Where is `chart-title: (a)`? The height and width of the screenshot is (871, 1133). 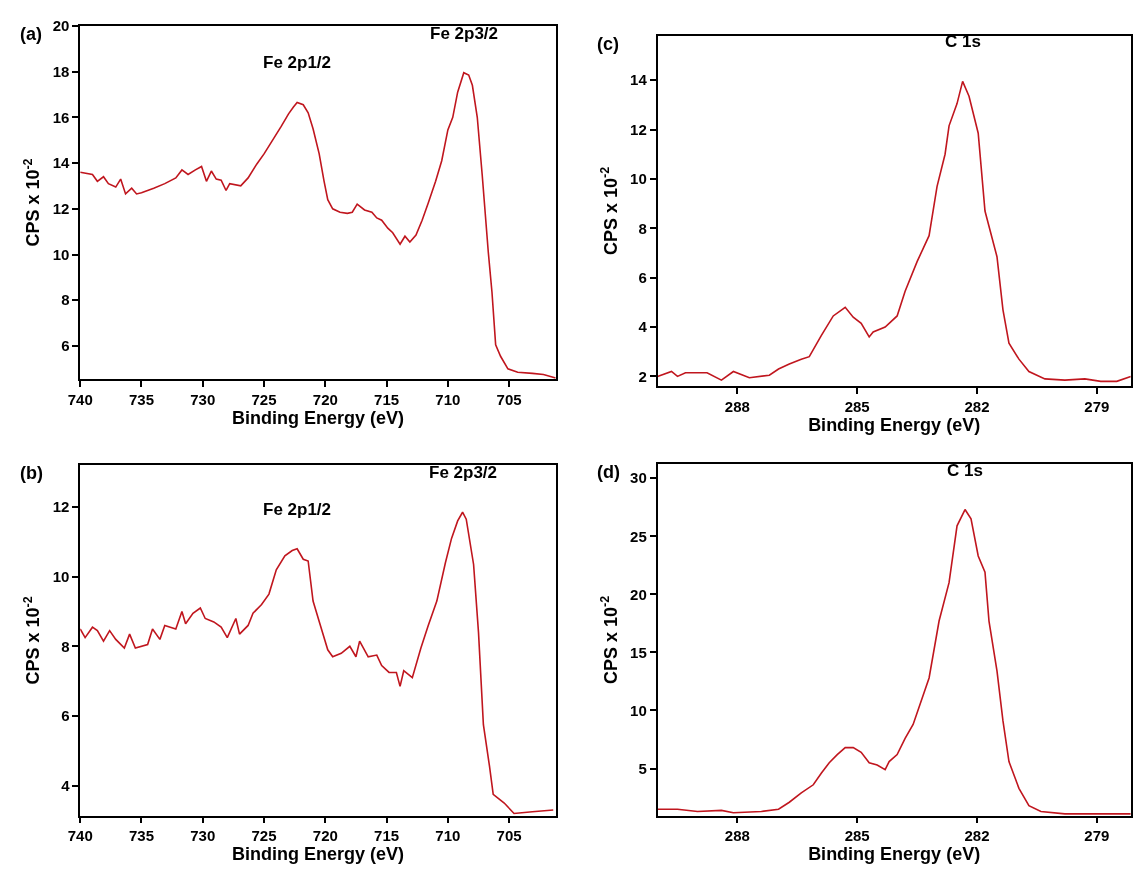
chart-title: (a) is located at coordinates (31, 34).